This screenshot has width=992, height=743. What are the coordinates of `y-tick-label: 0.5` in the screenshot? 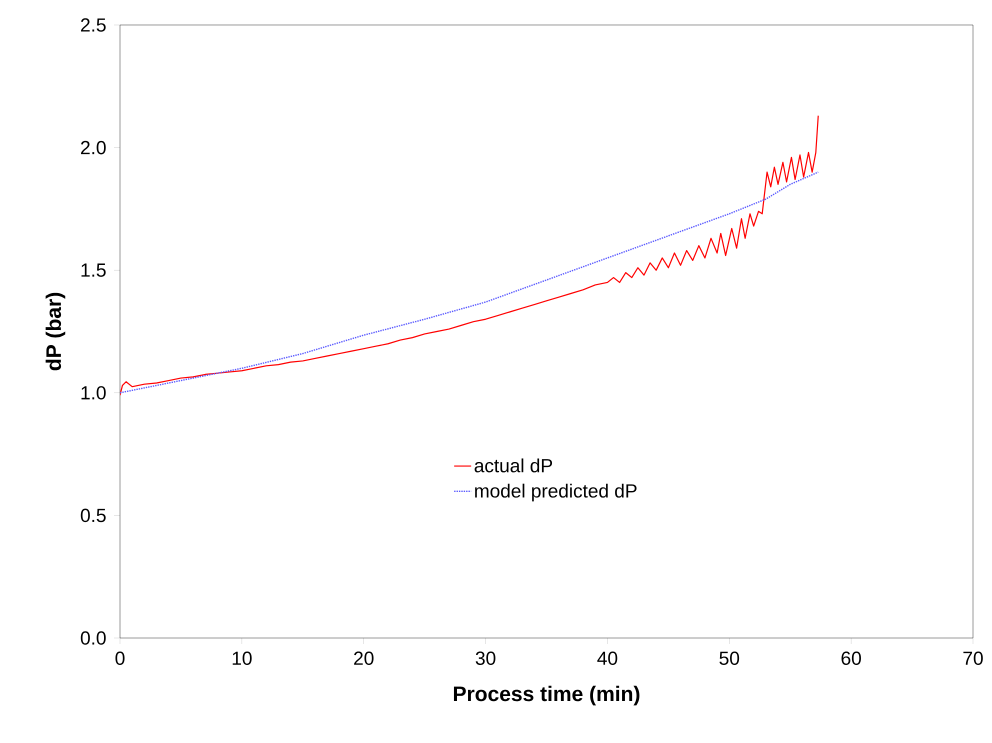 It's located at (93, 515).